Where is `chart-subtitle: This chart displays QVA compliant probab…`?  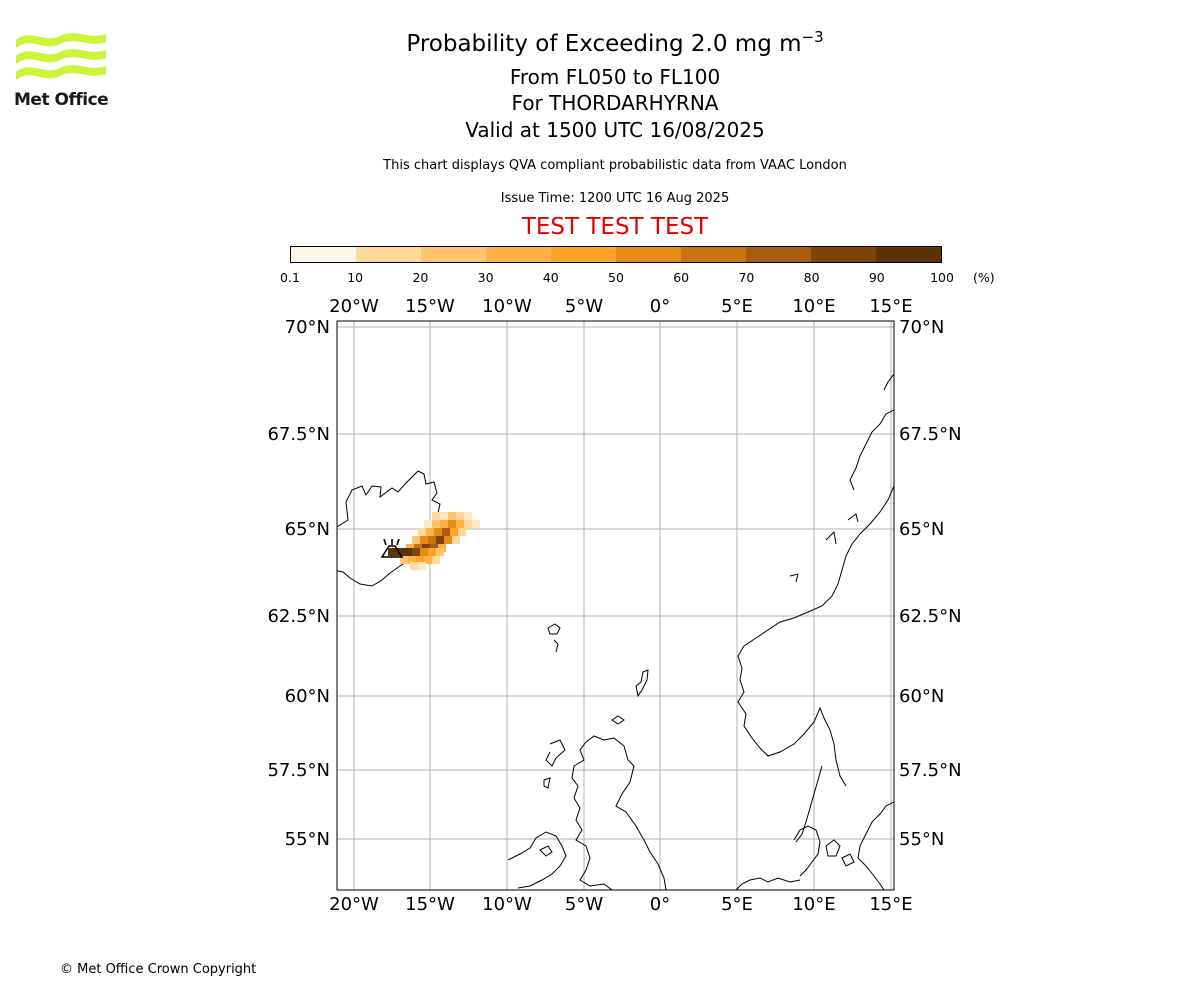
chart-subtitle: This chart displays QVA compliant probab… is located at coordinates (615, 165).